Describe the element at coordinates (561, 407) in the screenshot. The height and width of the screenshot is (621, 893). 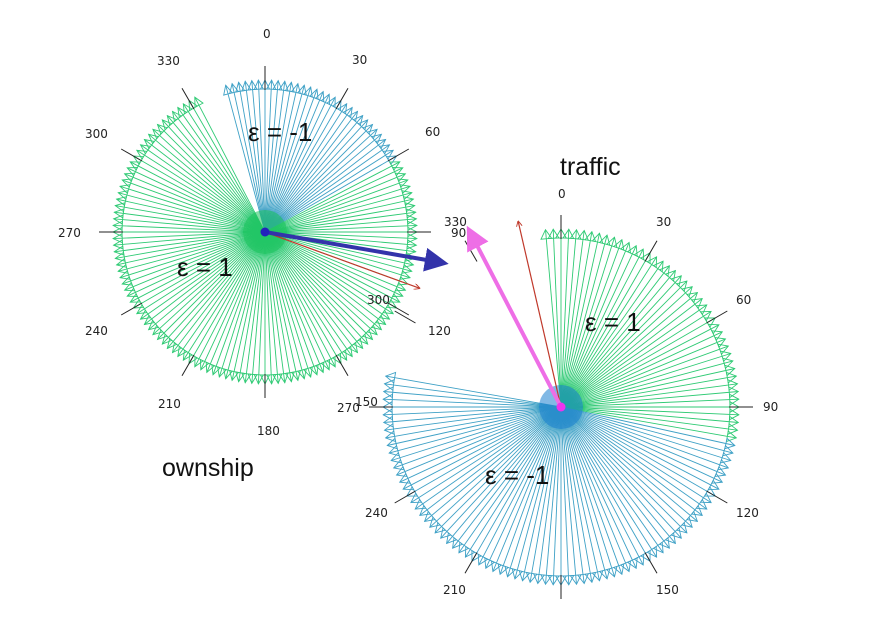
I see `traffic-center-dot` at that location.